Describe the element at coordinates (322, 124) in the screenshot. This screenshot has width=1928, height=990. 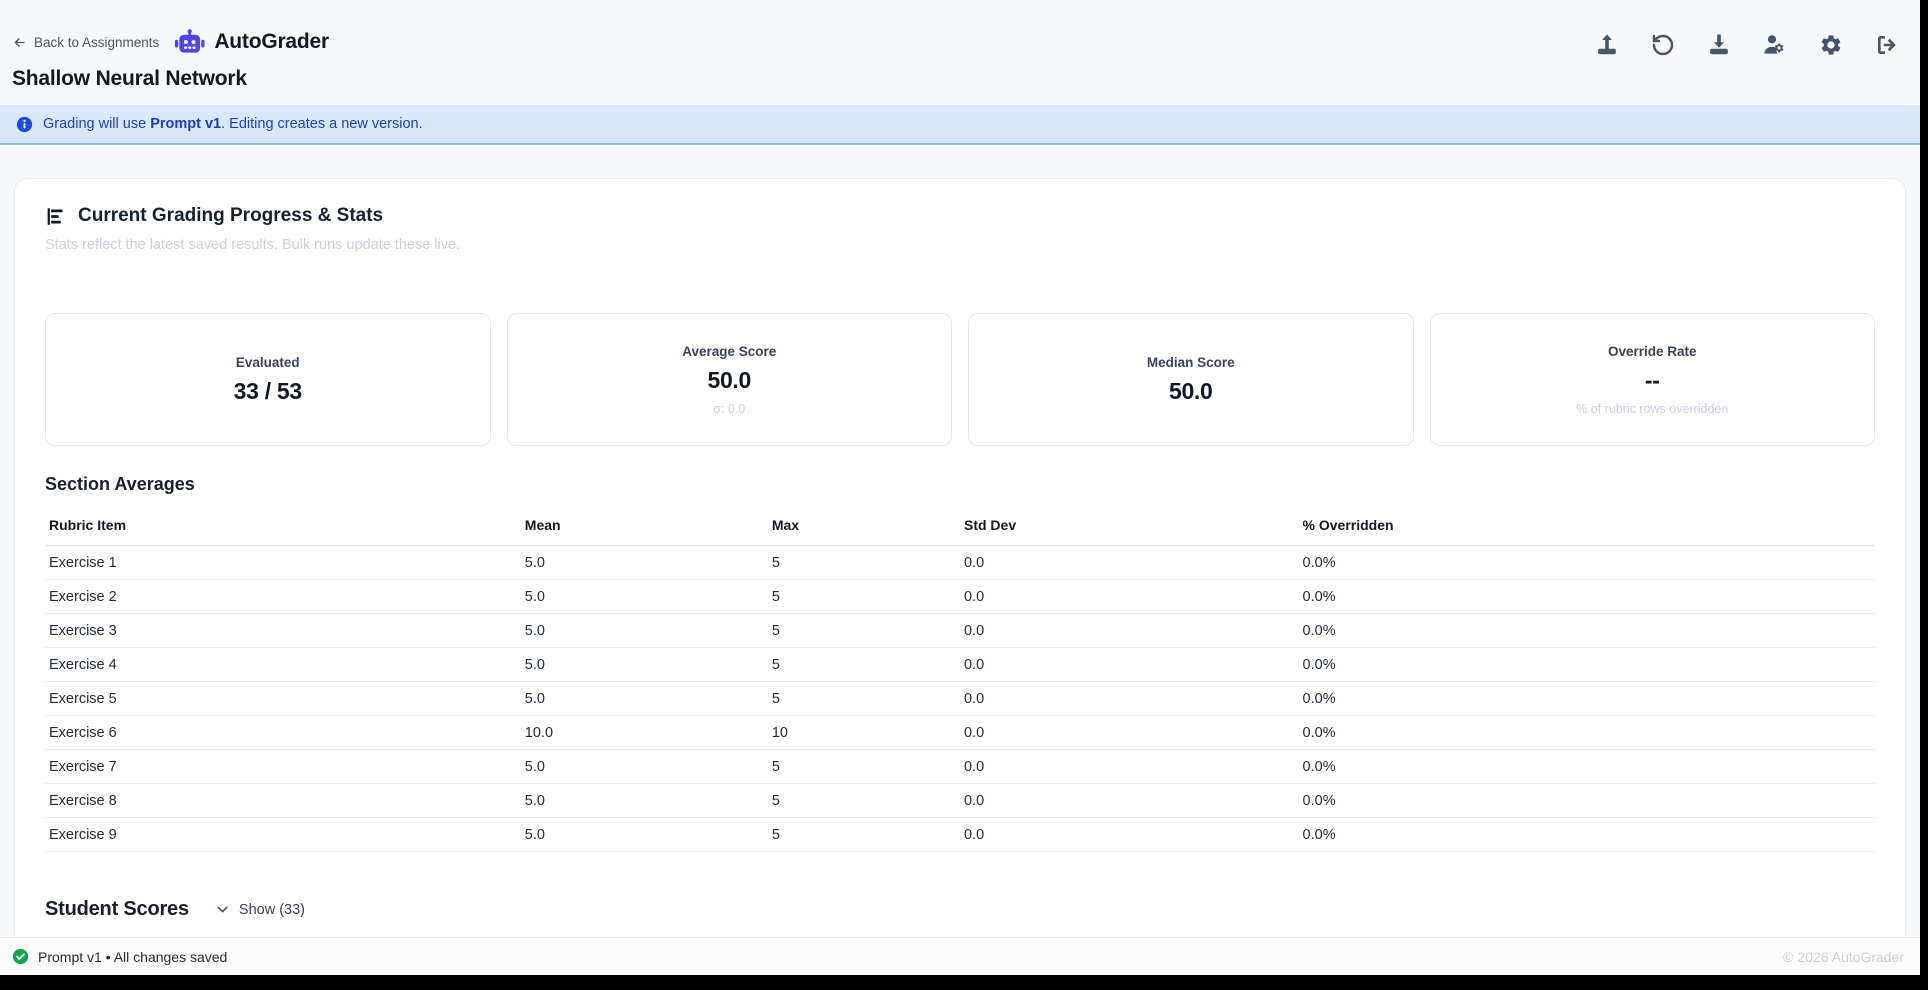
I see `banner-suffix: . Editing creates a new version.` at that location.